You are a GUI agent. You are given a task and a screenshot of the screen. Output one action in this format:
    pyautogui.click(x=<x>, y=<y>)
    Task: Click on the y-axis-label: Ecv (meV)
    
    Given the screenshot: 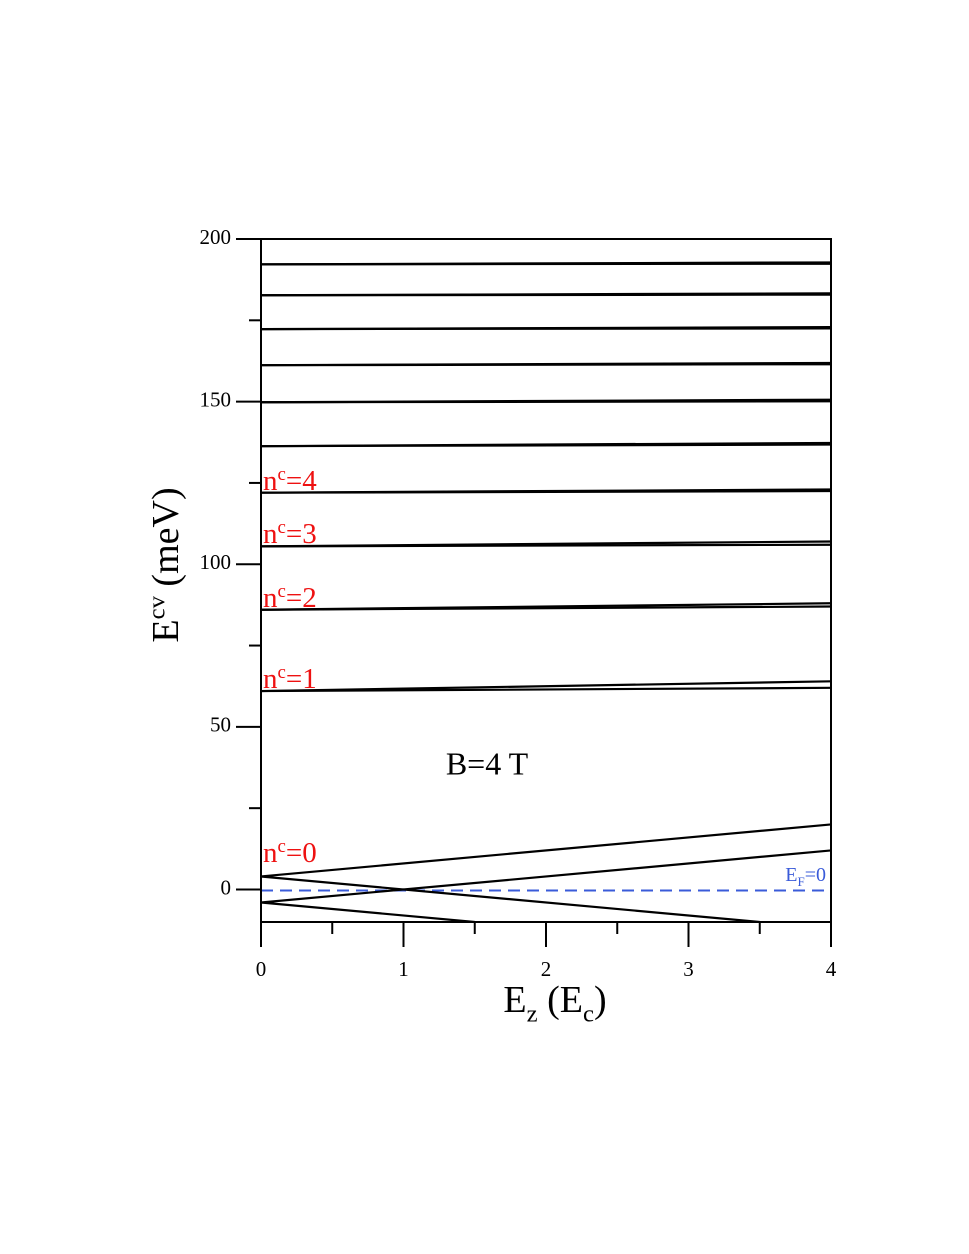 What is the action you would take?
    pyautogui.click(x=165, y=564)
    